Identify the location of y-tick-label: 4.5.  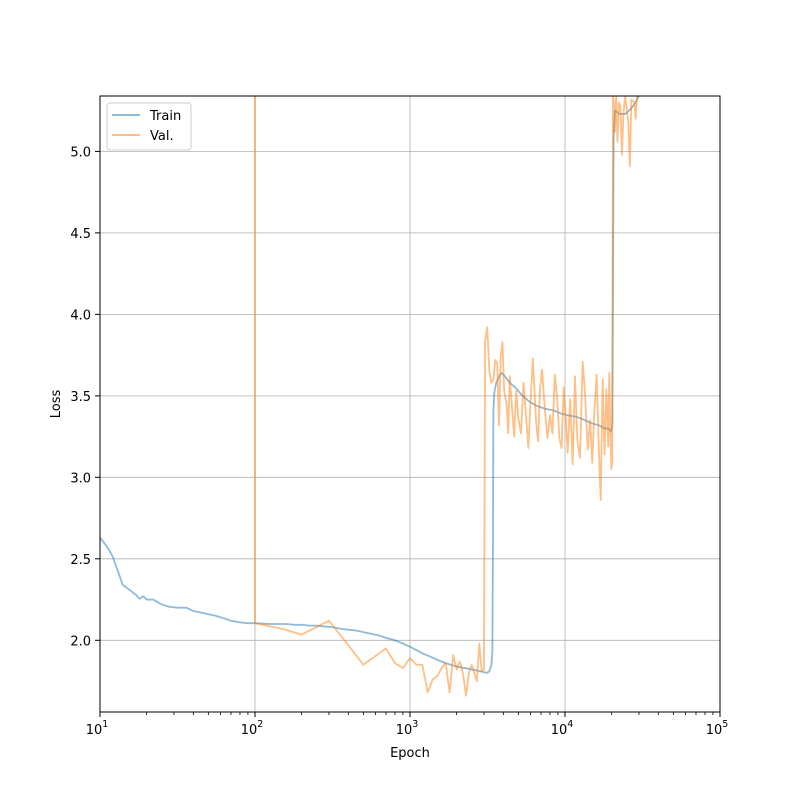
(80, 234).